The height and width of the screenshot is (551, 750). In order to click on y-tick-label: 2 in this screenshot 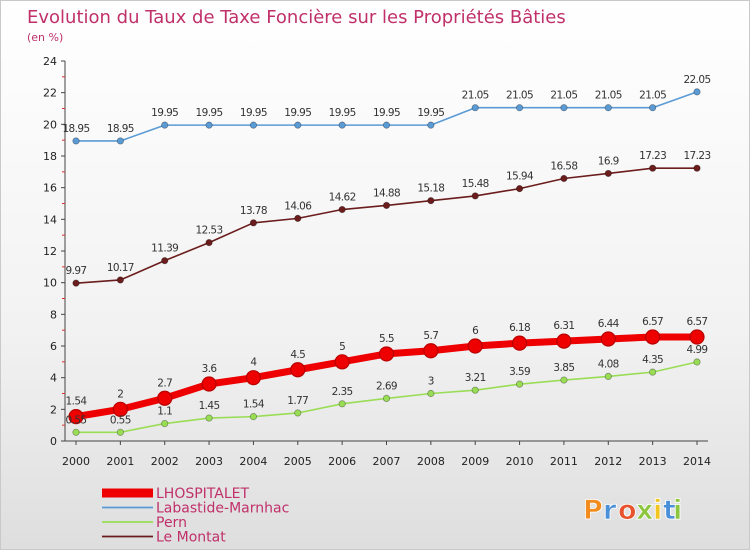, I will do `click(53, 409)`.